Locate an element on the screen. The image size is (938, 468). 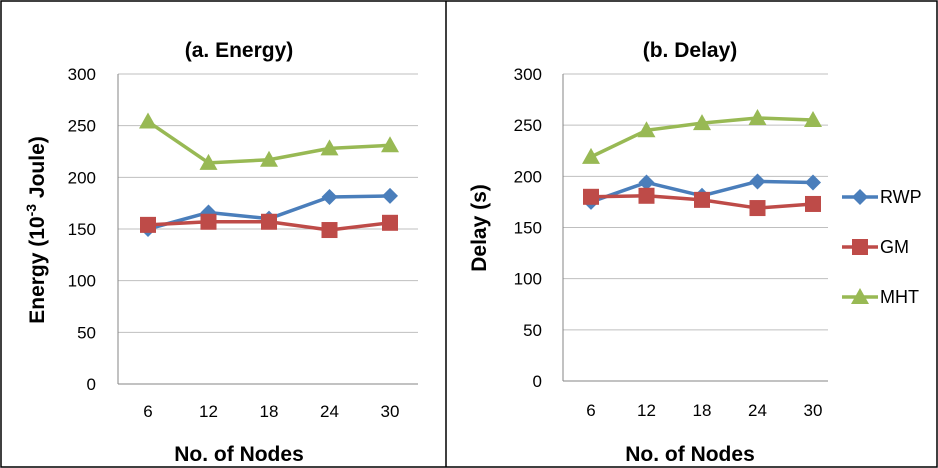
legend-marker-gm is located at coordinates (860, 247).